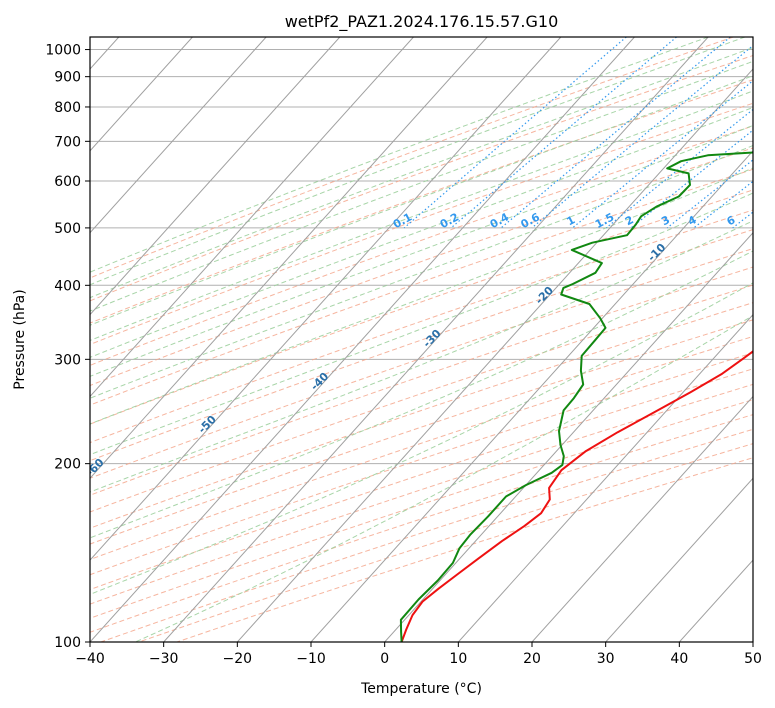 The width and height of the screenshot is (775, 708). What do you see at coordinates (67, 643) in the screenshot?
I see `y-tick-label: 100` at bounding box center [67, 643].